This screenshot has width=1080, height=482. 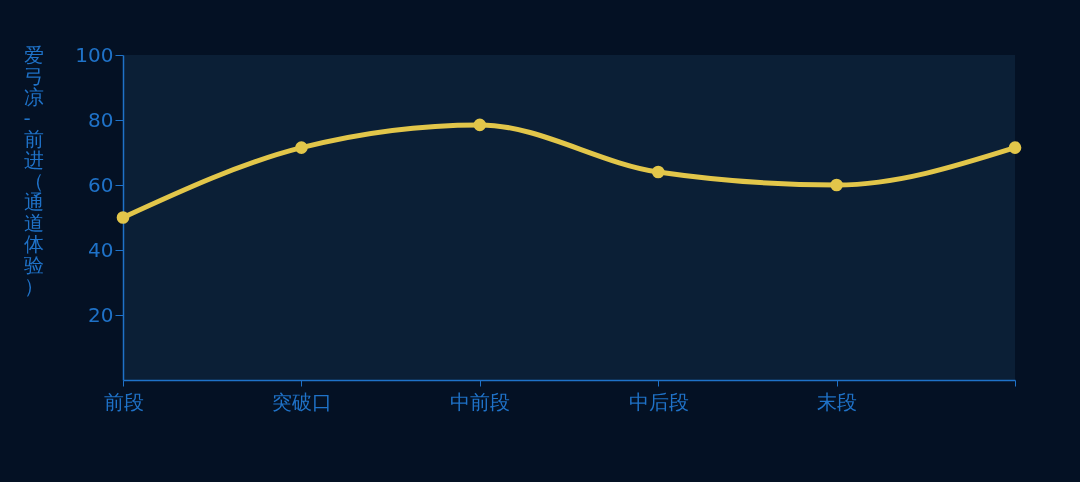 What do you see at coordinates (123, 401) in the screenshot?
I see `x-tick-label: 前段` at bounding box center [123, 401].